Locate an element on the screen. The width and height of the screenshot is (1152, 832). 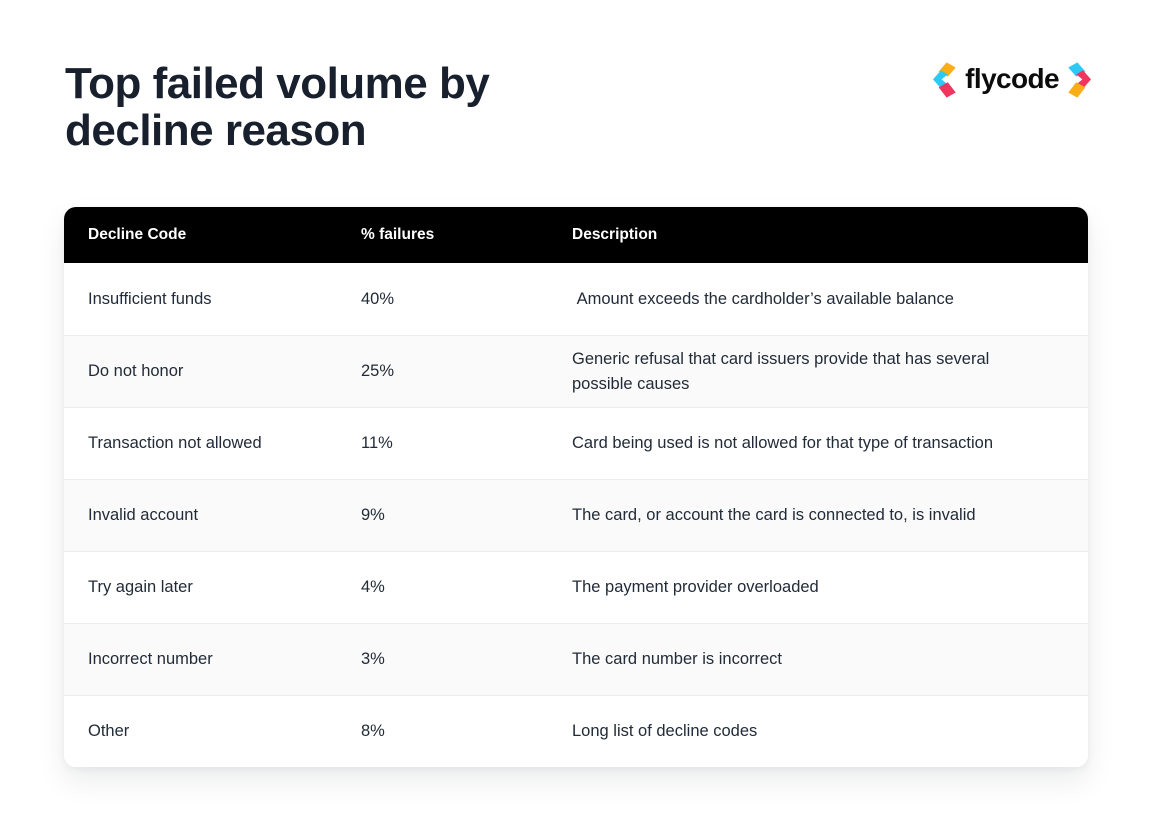
pct-failures-cell: 8% is located at coordinates (373, 731).